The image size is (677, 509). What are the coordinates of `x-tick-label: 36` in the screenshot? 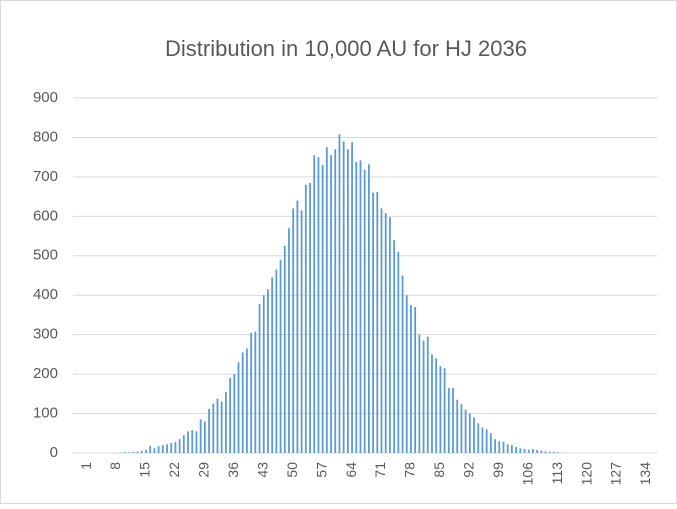 It's located at (233, 470).